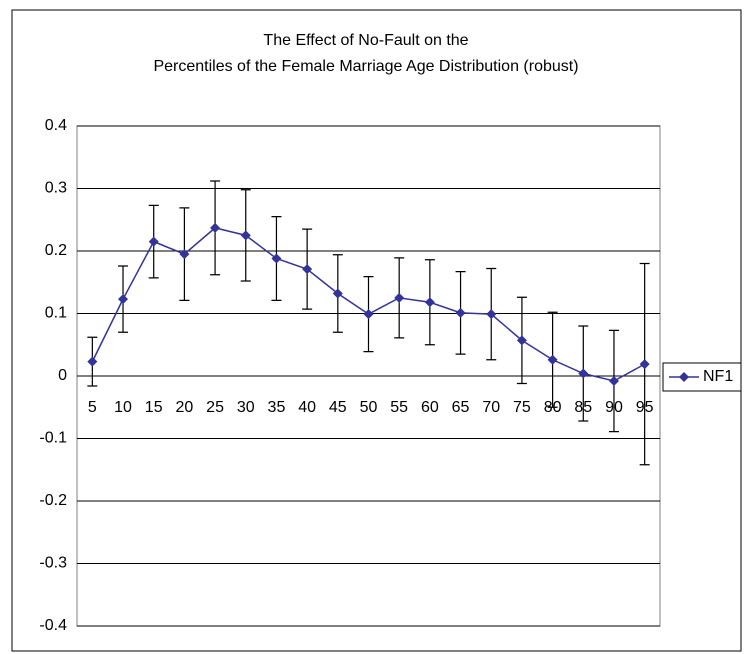 The image size is (744, 654). I want to click on x-tick-label: 55, so click(399, 407).